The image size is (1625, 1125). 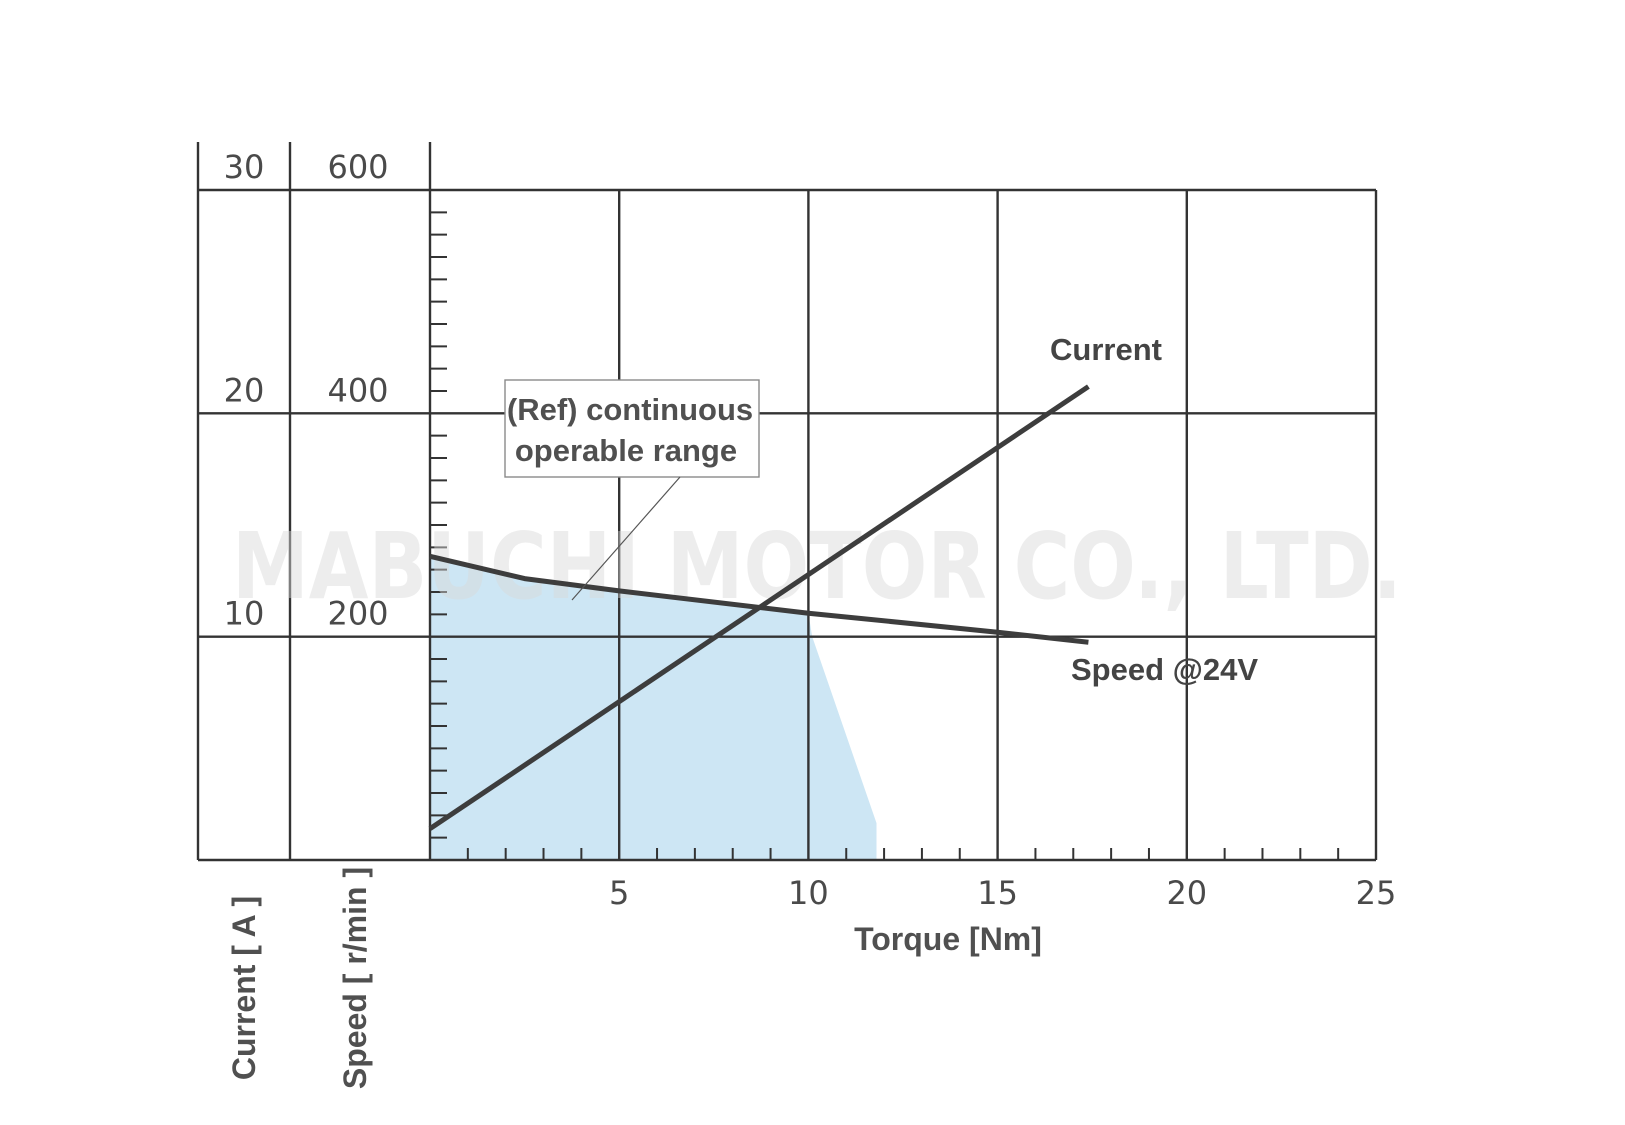 What do you see at coordinates (357, 390) in the screenshot?
I see `speed-tick-label: 400` at bounding box center [357, 390].